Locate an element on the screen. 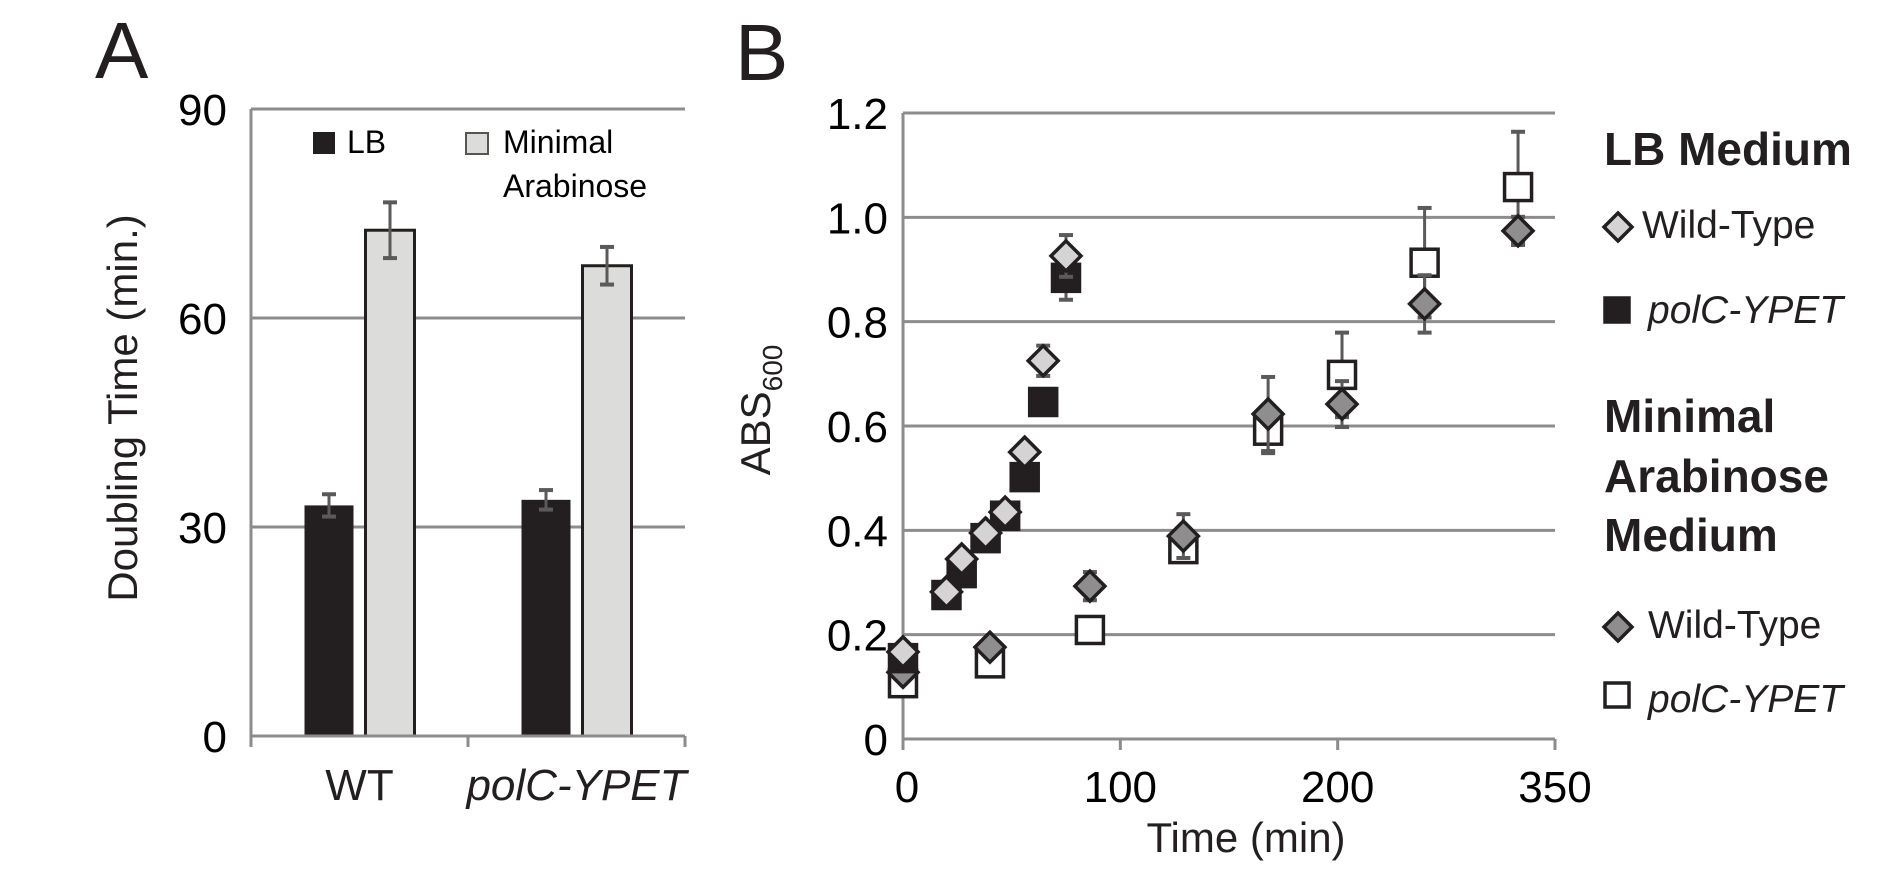  panel-b-series-lb-polc is located at coordinates (984, 463).